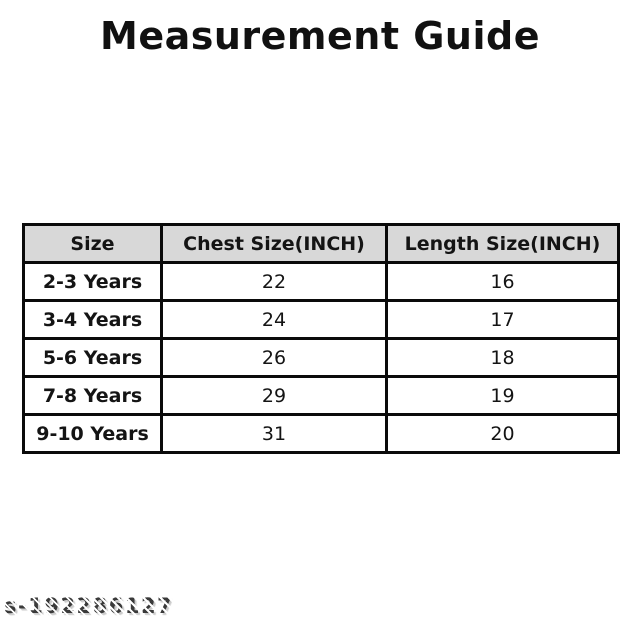 Image resolution: width=640 pixels, height=626 pixels. I want to click on cell-chest: 26, so click(274, 357).